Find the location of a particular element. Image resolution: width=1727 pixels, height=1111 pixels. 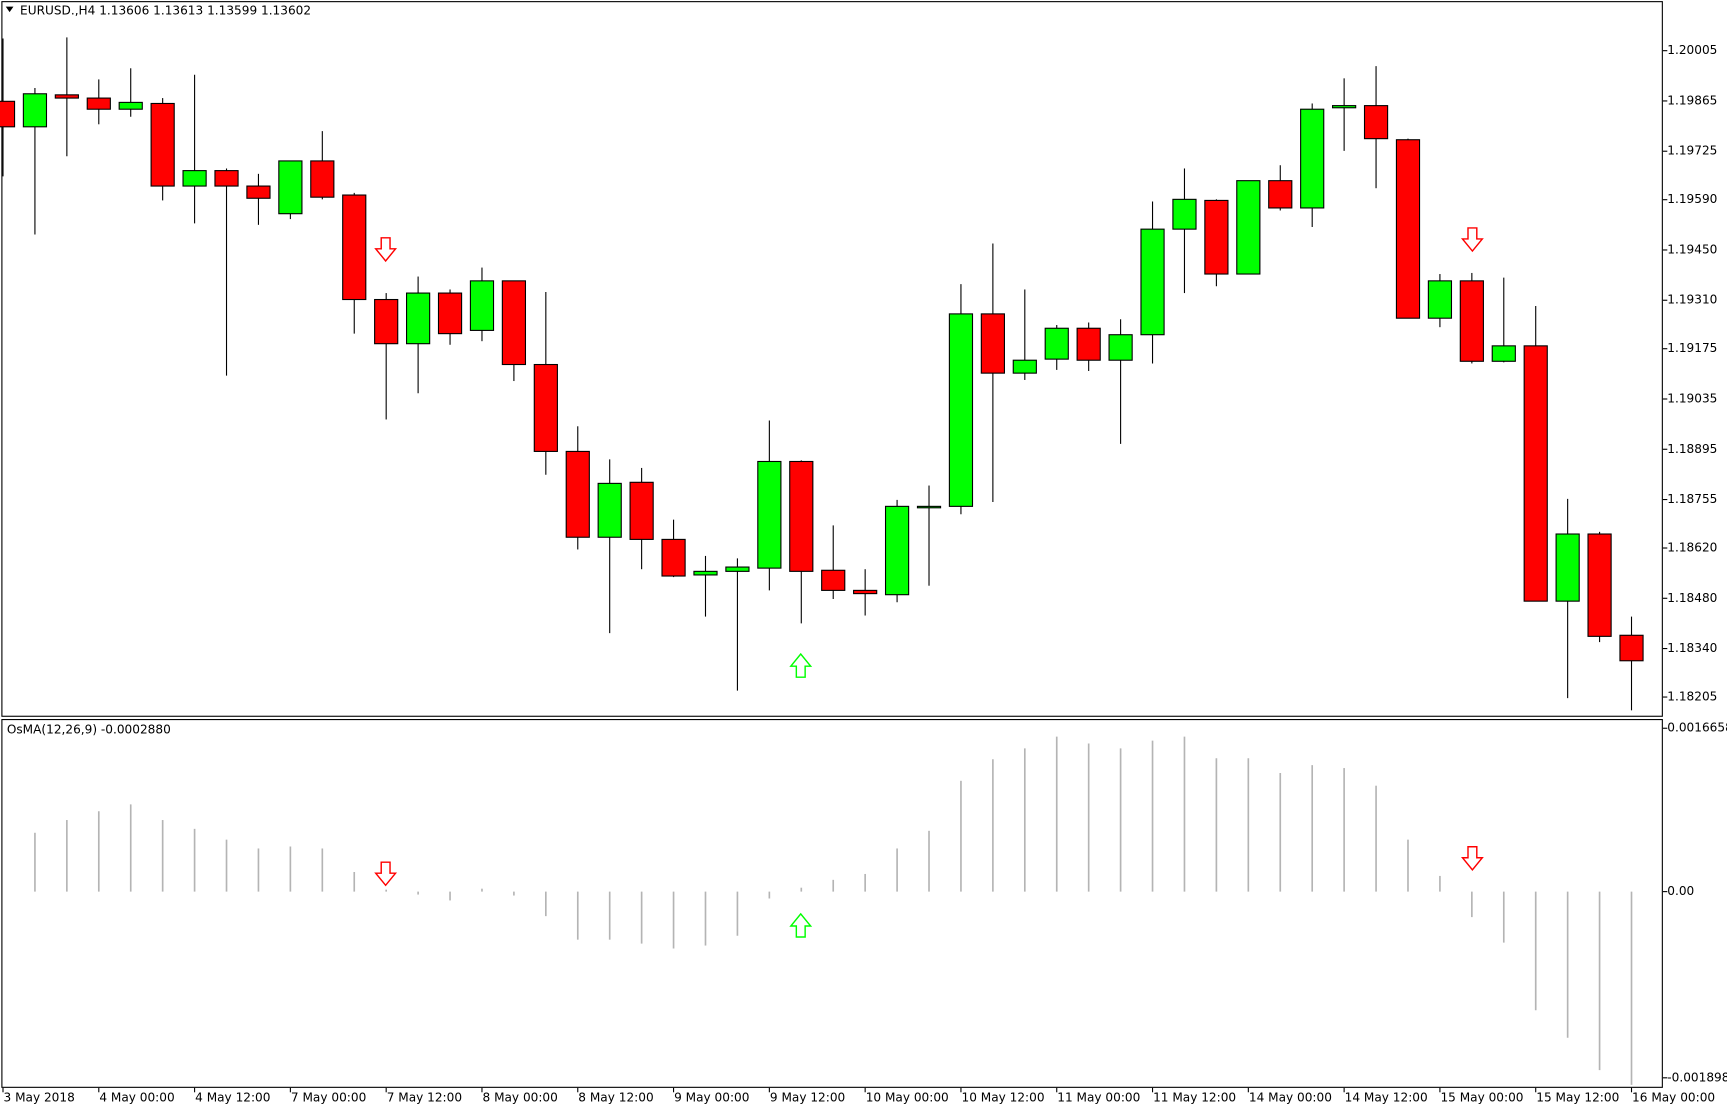

x-tick-label: 11 May 00:00 is located at coordinates (1098, 1097).